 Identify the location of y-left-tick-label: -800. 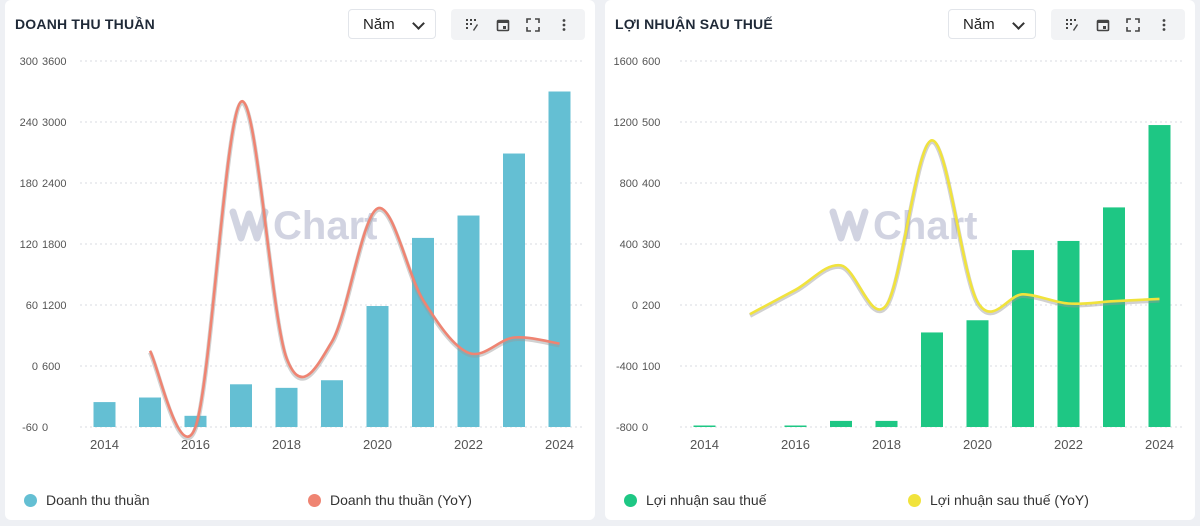
(627, 428).